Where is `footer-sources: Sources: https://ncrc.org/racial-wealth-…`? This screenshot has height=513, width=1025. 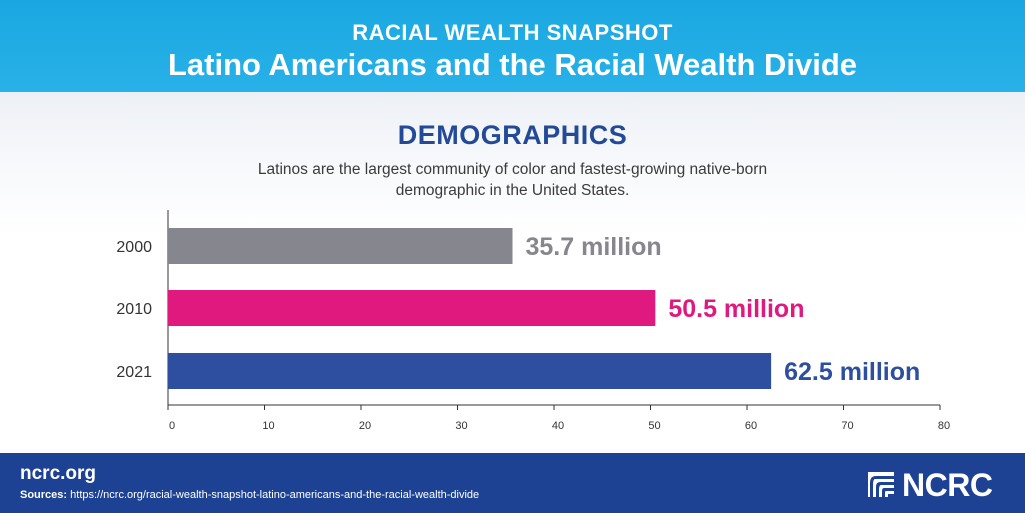 footer-sources: Sources: https://ncrc.org/racial-wealth-… is located at coordinates (249, 495).